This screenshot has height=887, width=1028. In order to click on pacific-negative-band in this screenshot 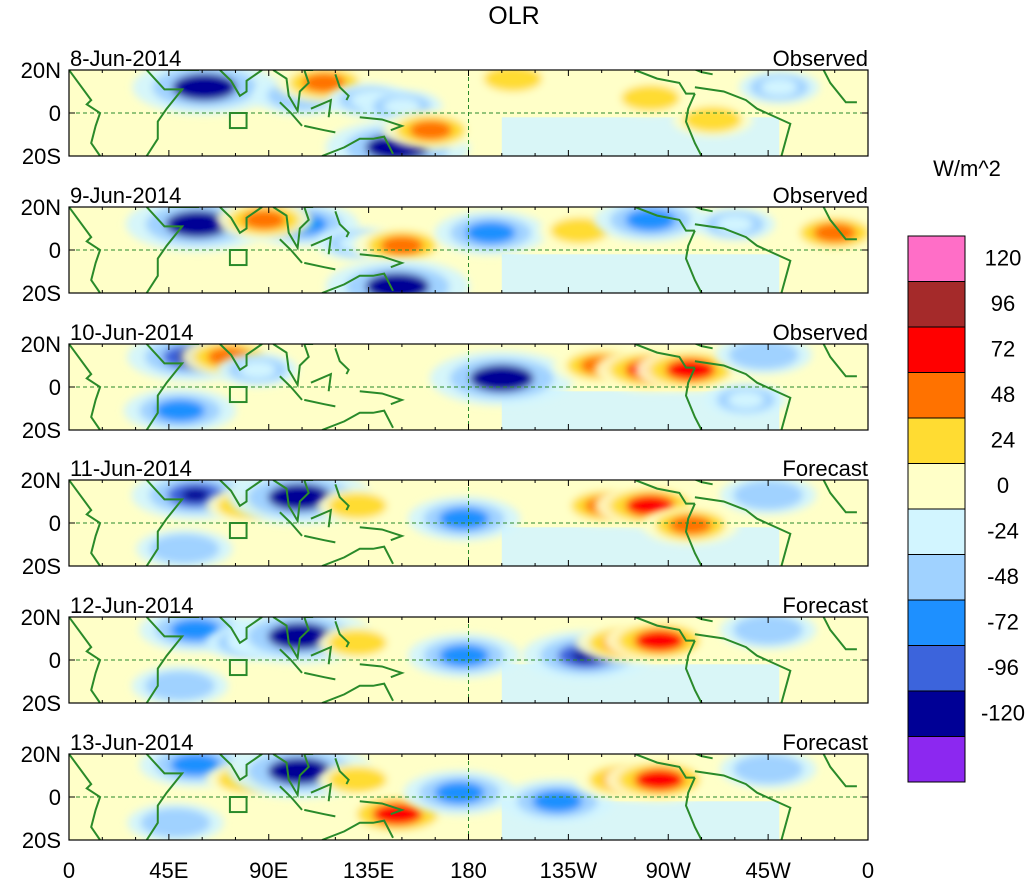, I will do `click(640, 273)`.